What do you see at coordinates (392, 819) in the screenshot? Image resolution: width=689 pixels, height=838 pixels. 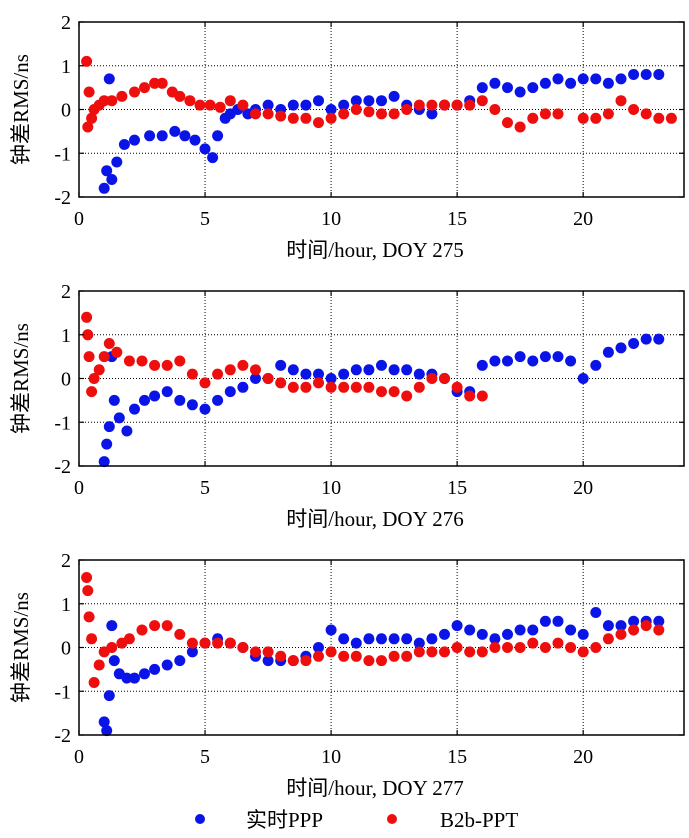 I see `legend-marker-b2b` at bounding box center [392, 819].